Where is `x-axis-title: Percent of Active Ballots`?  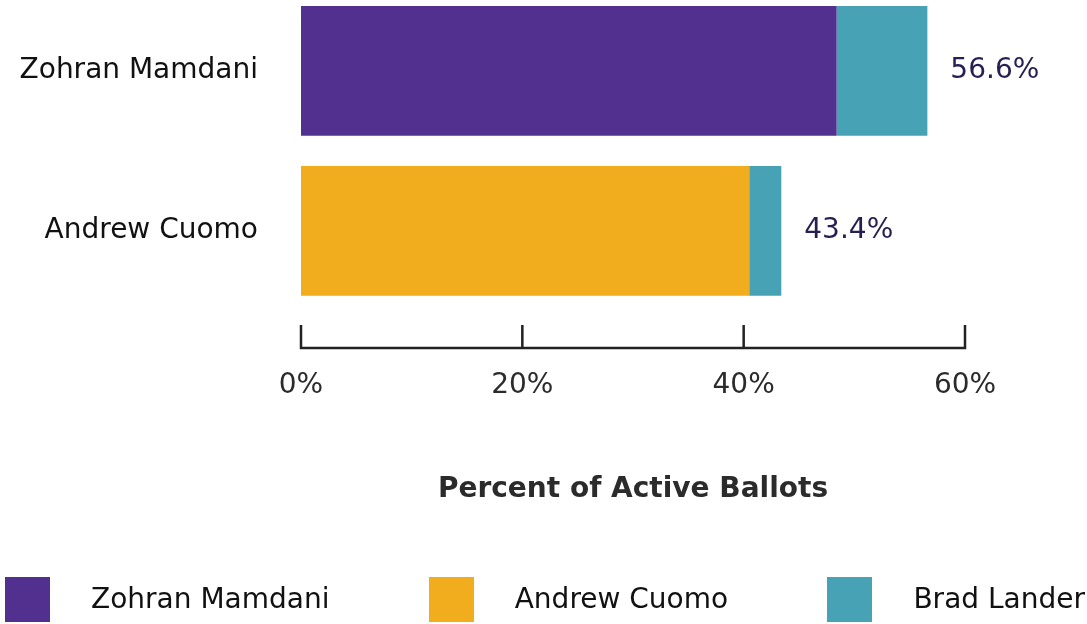 x-axis-title: Percent of Active Ballots is located at coordinates (633, 488).